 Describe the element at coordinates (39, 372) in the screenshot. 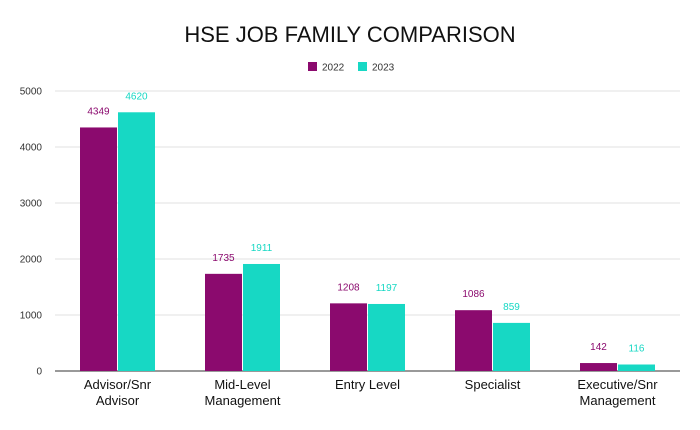

I see `y-tick-label: 0` at that location.